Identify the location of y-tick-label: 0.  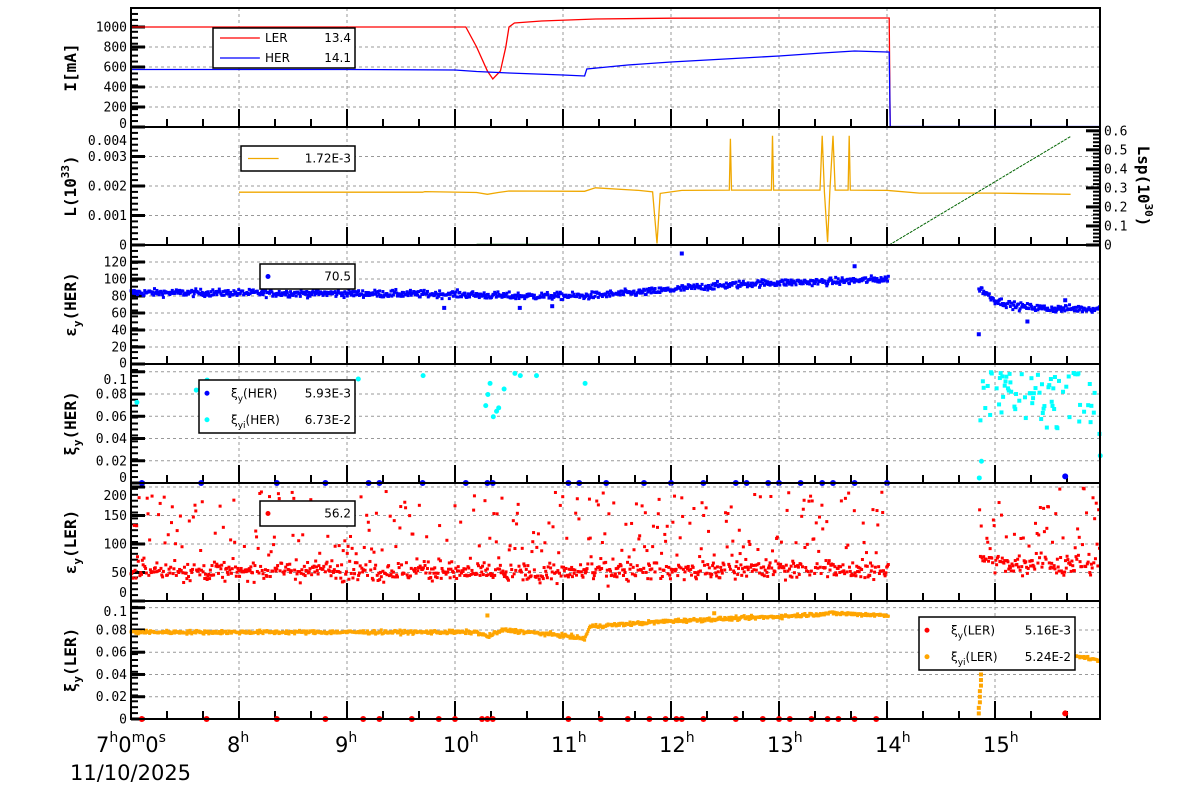
(123, 124).